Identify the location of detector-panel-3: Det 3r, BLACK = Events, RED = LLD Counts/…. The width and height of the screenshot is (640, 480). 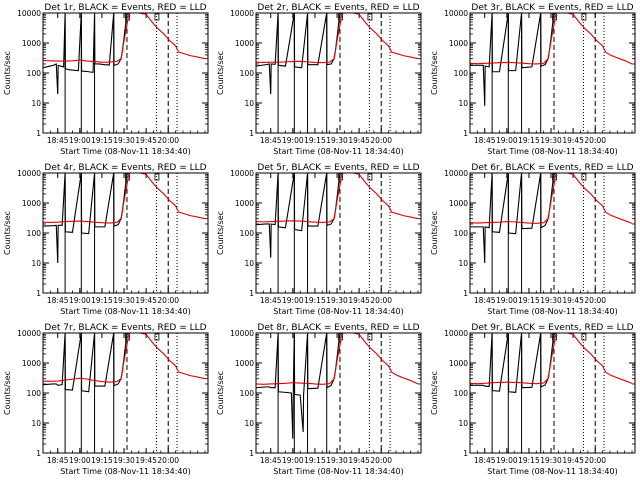
(533, 79).